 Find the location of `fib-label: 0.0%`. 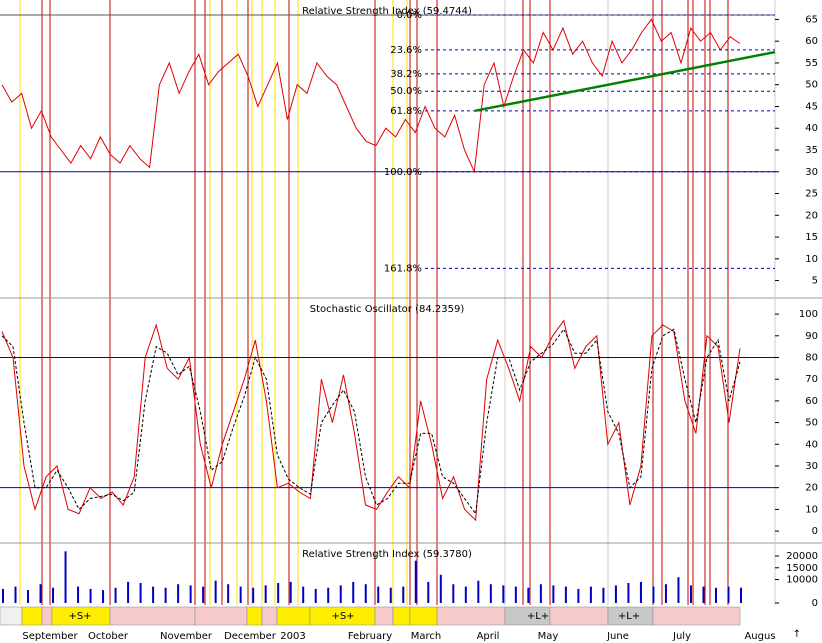

fib-label: 0.0% is located at coordinates (409, 15).